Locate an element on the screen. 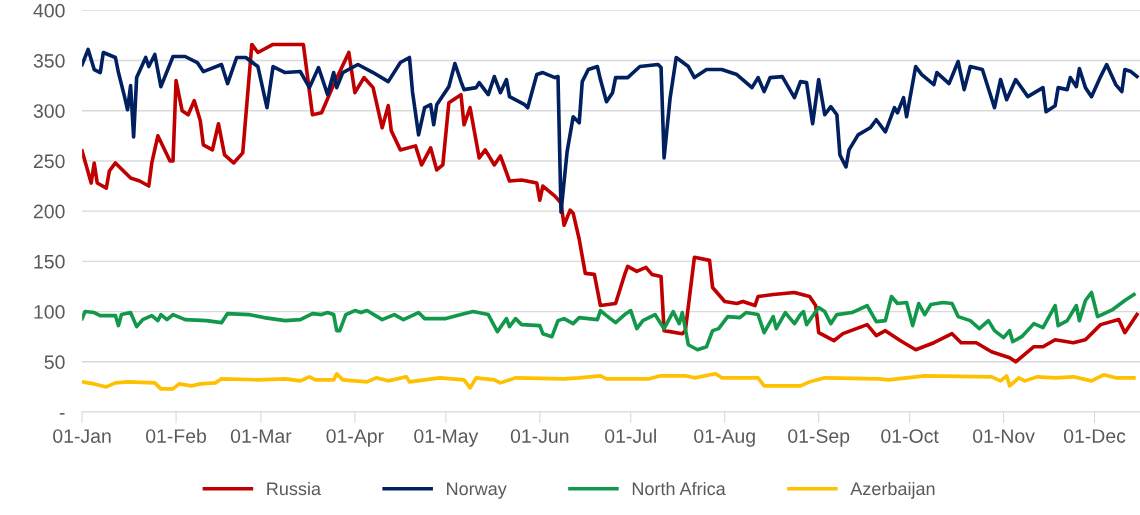  x-tick-label: 01-Mar is located at coordinates (261, 436).